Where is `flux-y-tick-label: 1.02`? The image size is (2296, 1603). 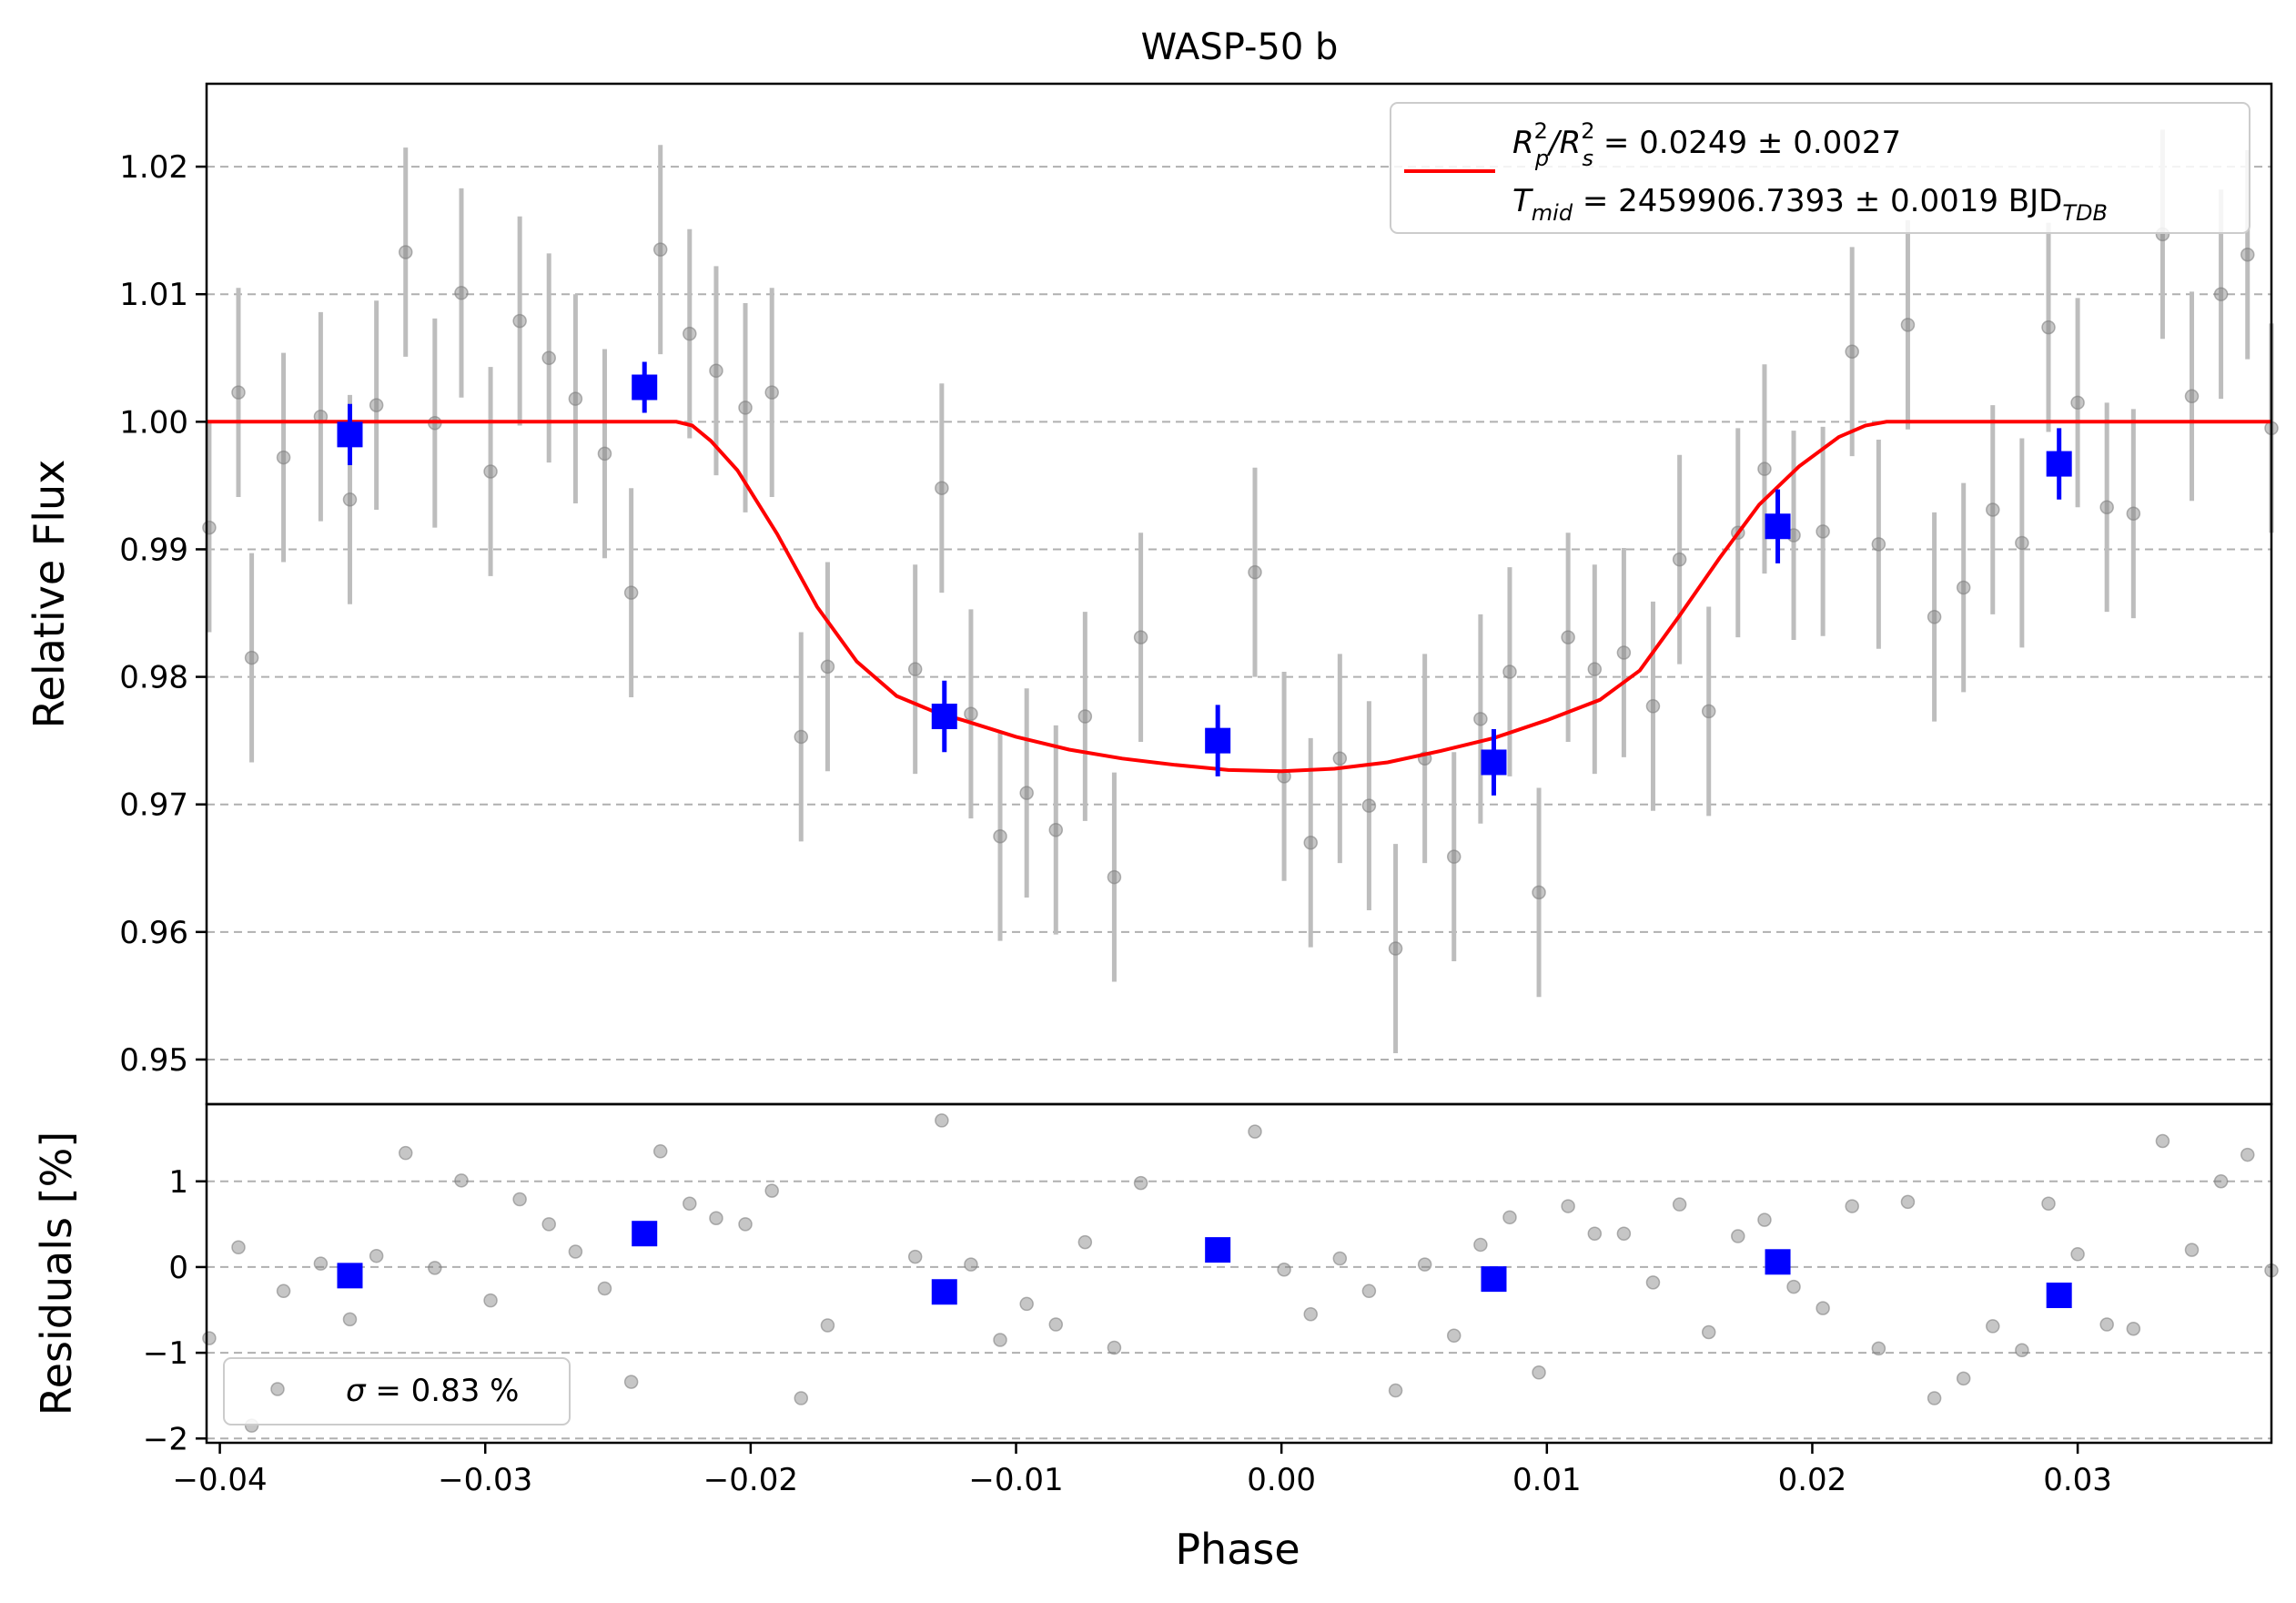 flux-y-tick-label: 1.02 is located at coordinates (153, 167).